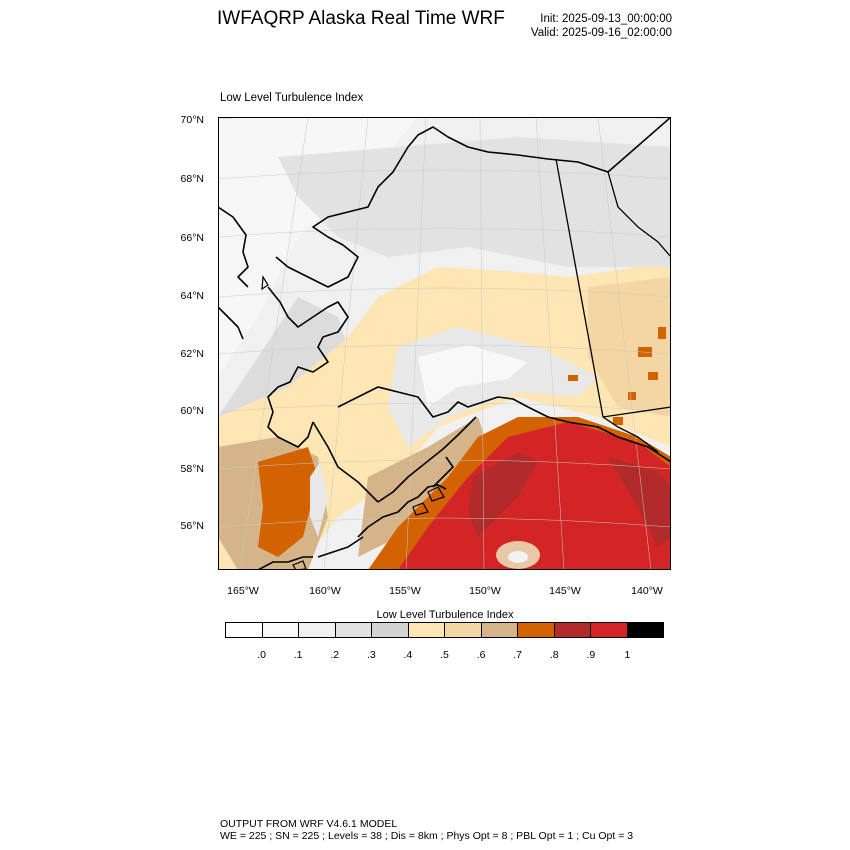 The height and width of the screenshot is (850, 850). I want to click on init-time: Init: 2025-09-13_00:00:00, so click(606, 19).